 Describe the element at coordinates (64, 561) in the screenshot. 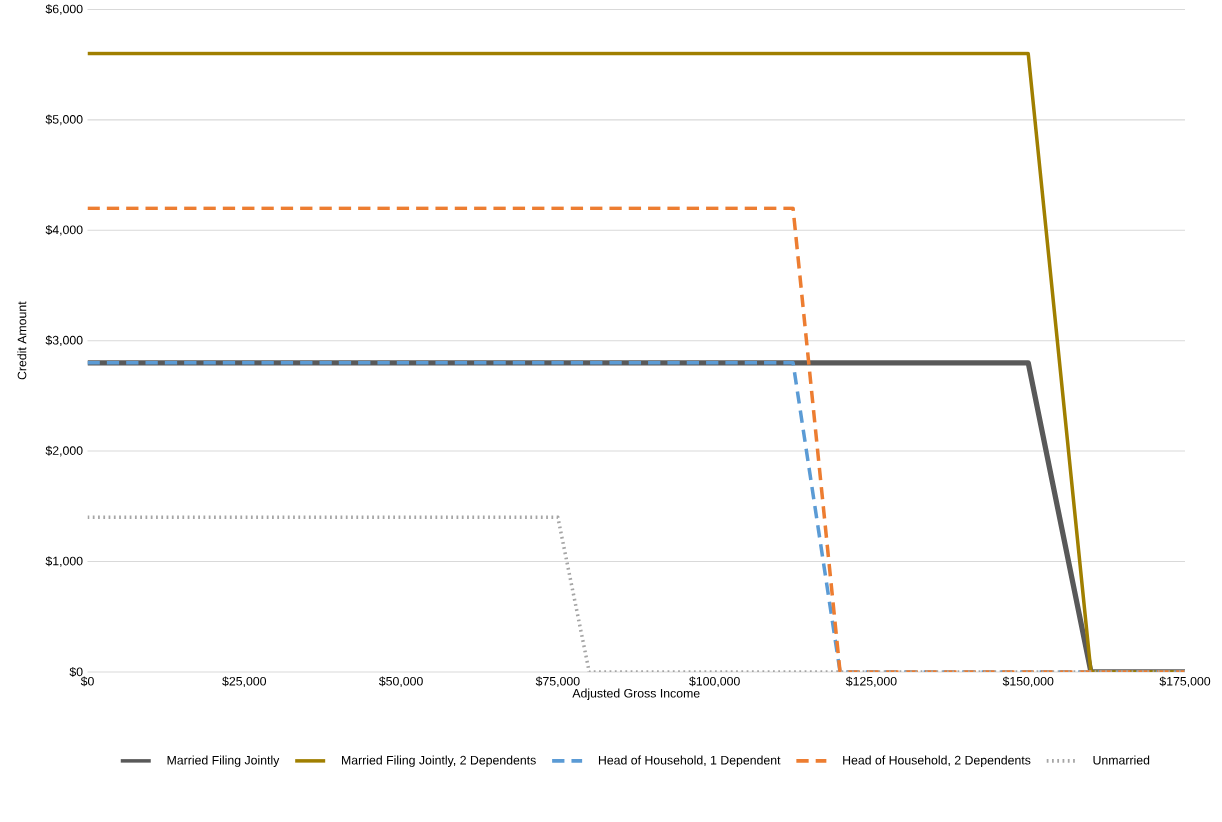

I see `y-tick-label: $1,000` at that location.